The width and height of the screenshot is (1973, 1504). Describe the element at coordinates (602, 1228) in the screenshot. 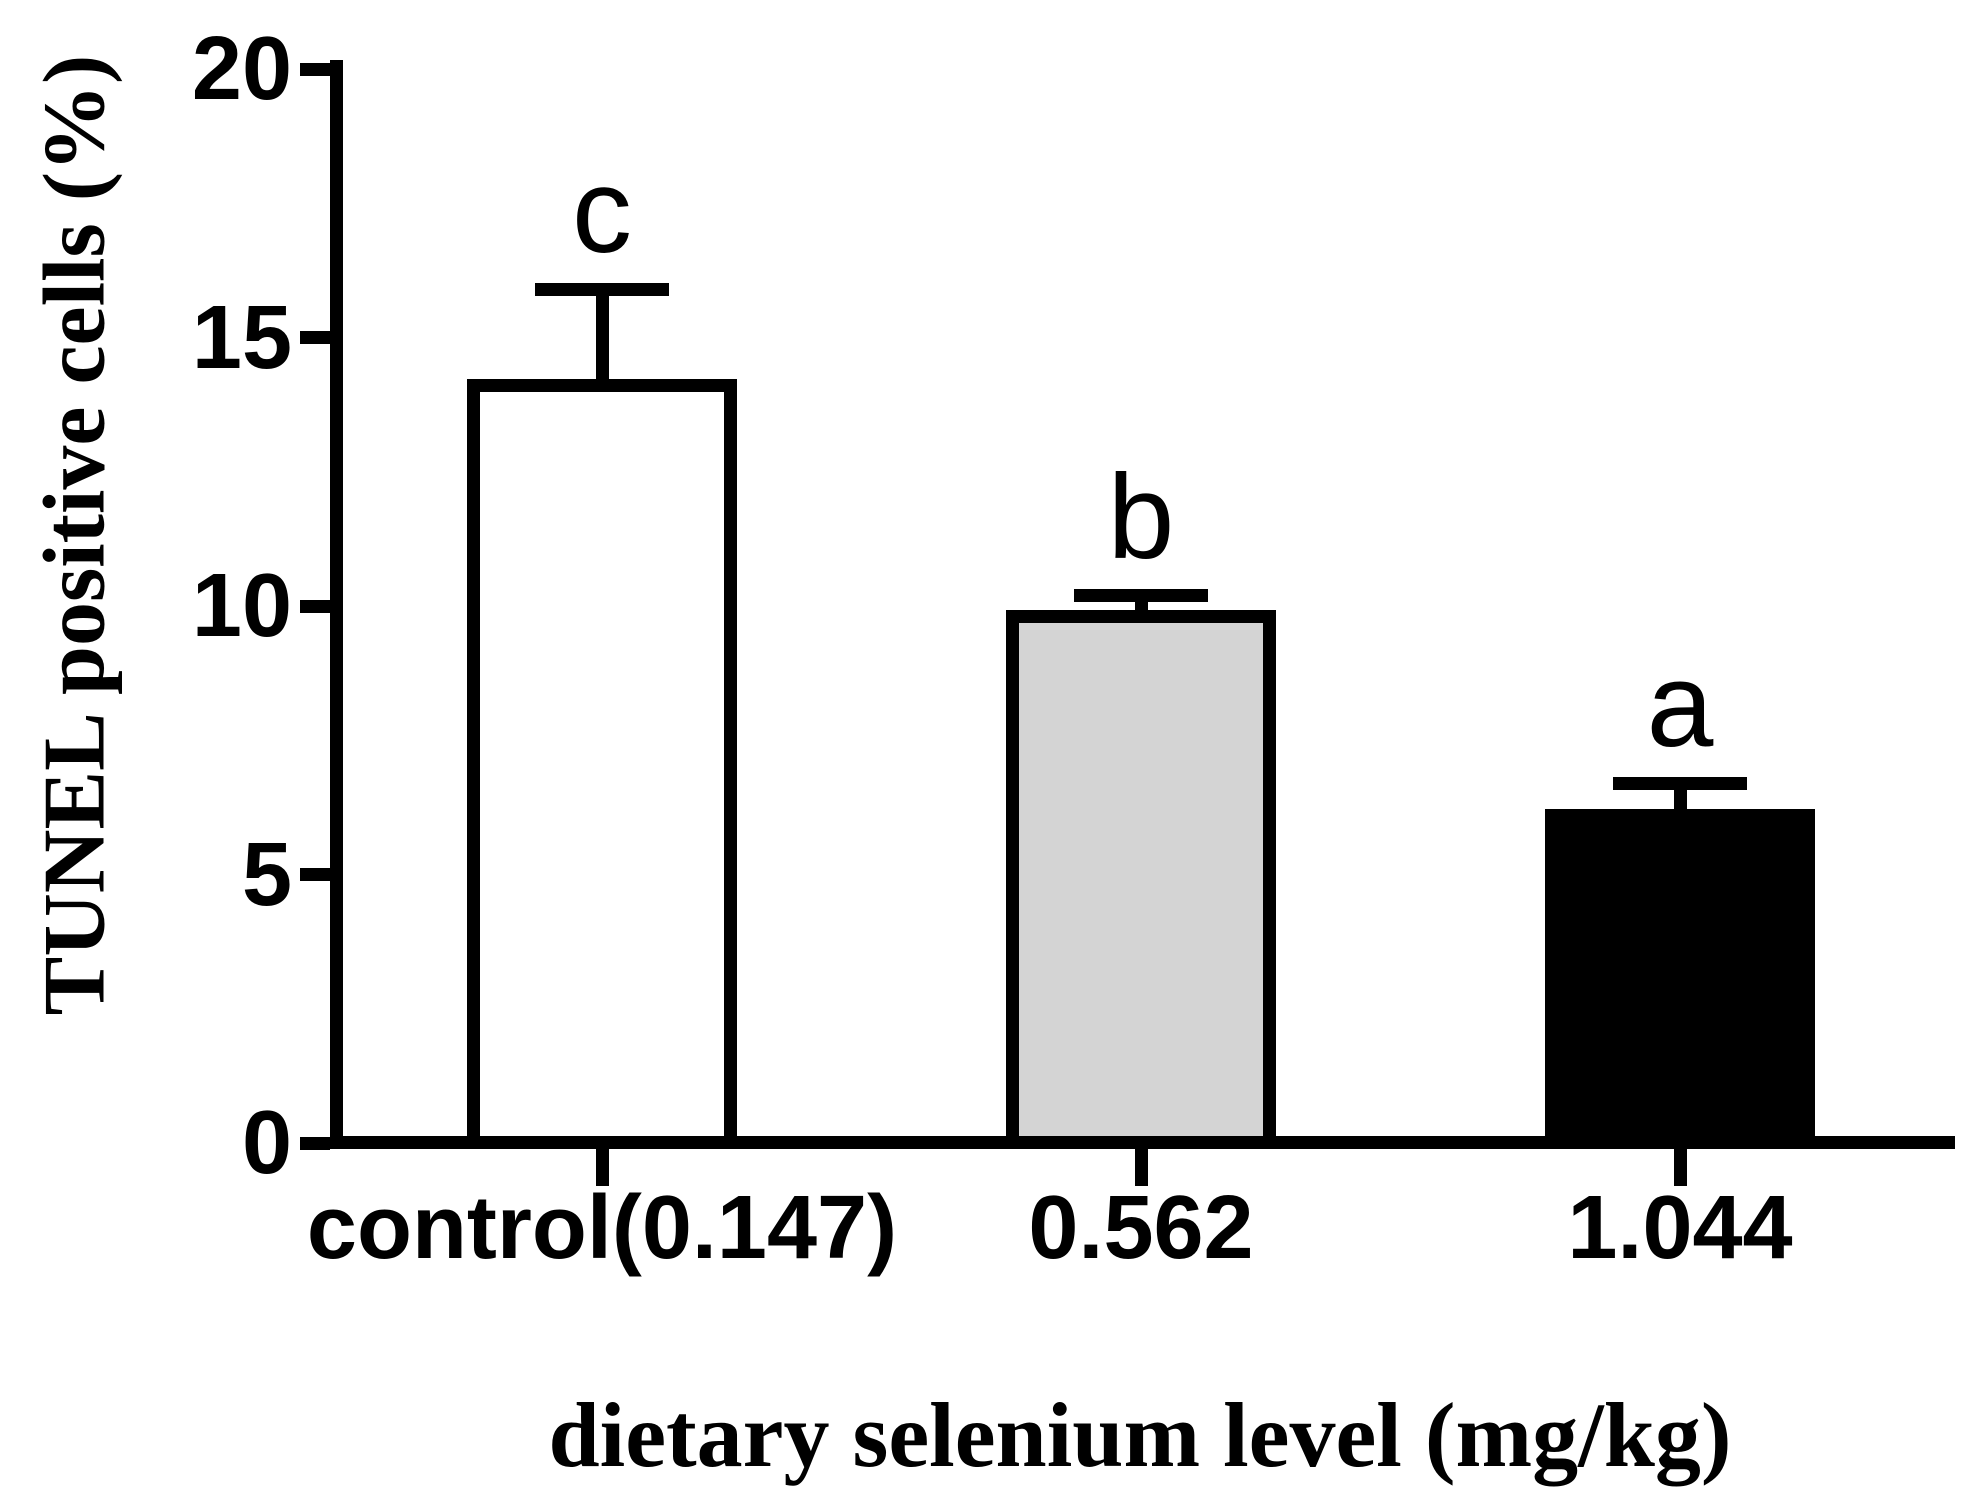

I see `x-category-label: control(0.147)` at that location.